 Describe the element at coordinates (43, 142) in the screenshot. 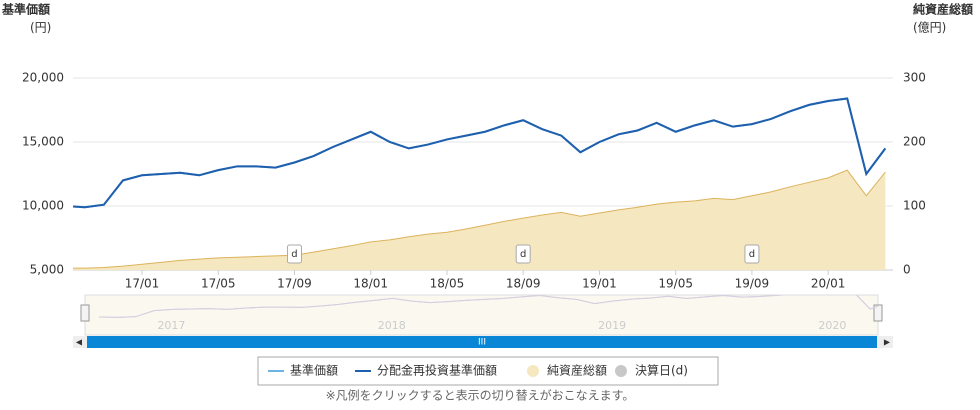

I see `y-tick-label: 15,000` at that location.